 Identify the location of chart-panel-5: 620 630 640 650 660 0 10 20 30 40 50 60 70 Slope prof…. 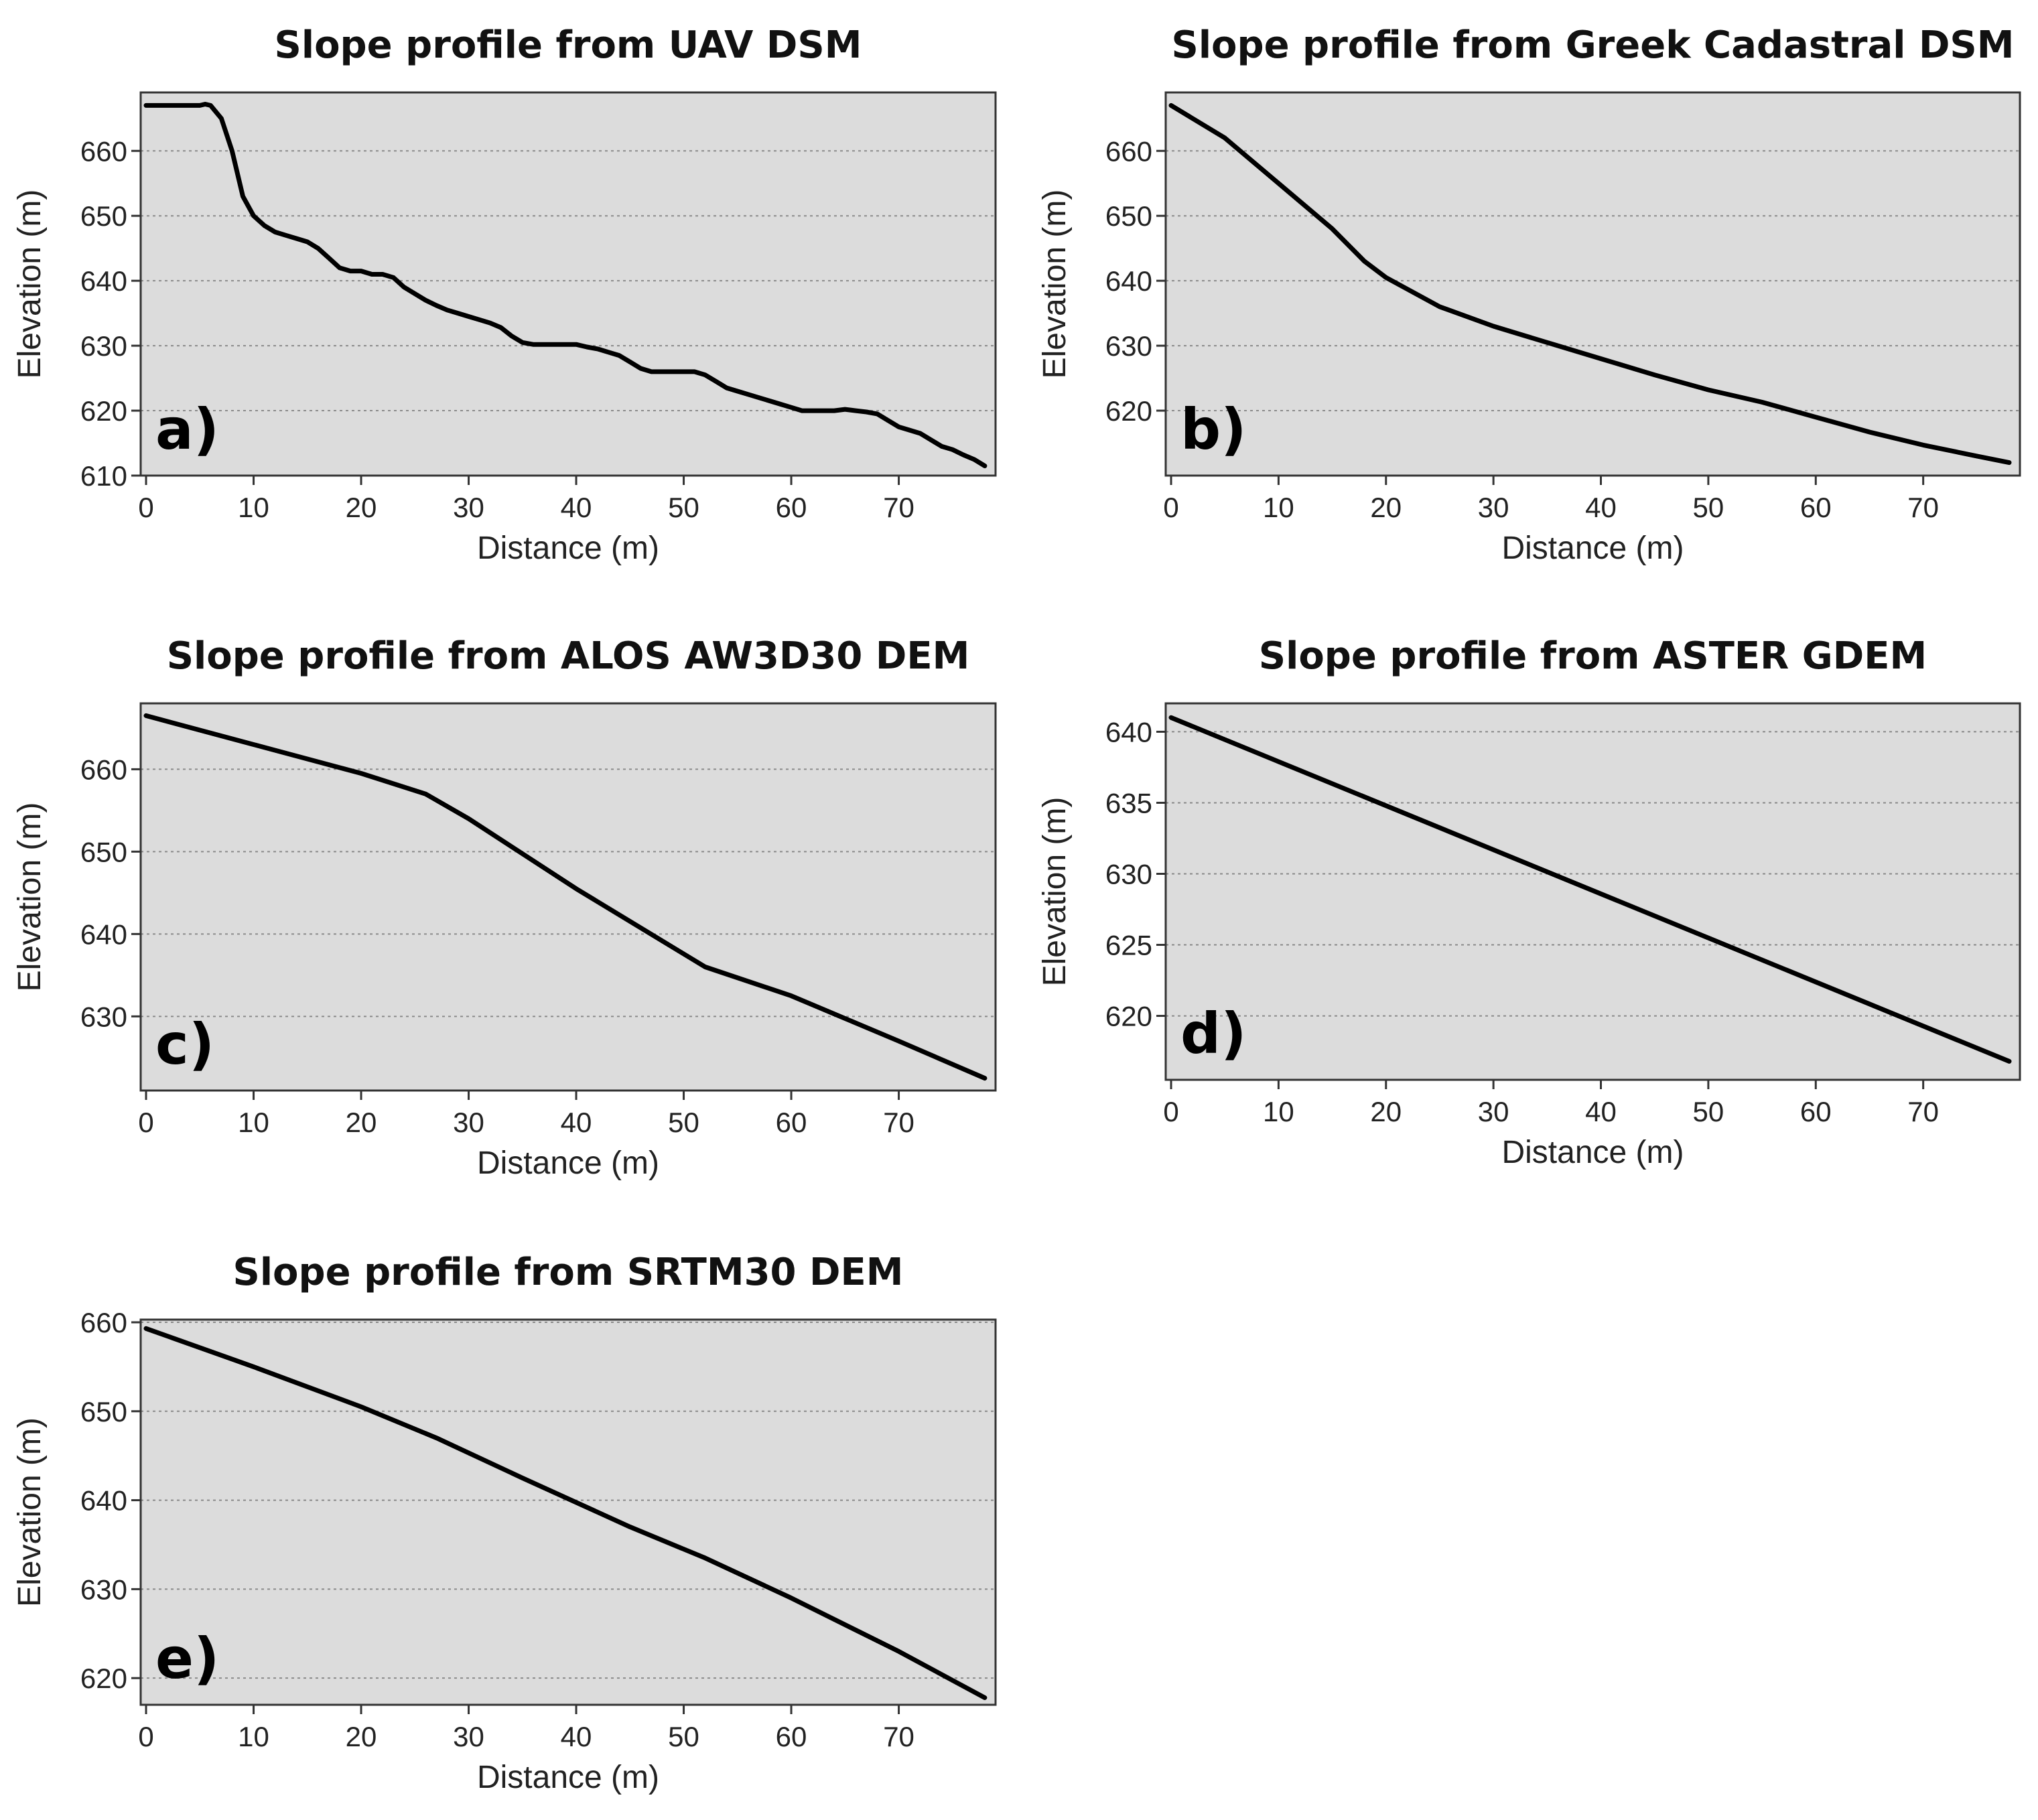
(505, 1523).